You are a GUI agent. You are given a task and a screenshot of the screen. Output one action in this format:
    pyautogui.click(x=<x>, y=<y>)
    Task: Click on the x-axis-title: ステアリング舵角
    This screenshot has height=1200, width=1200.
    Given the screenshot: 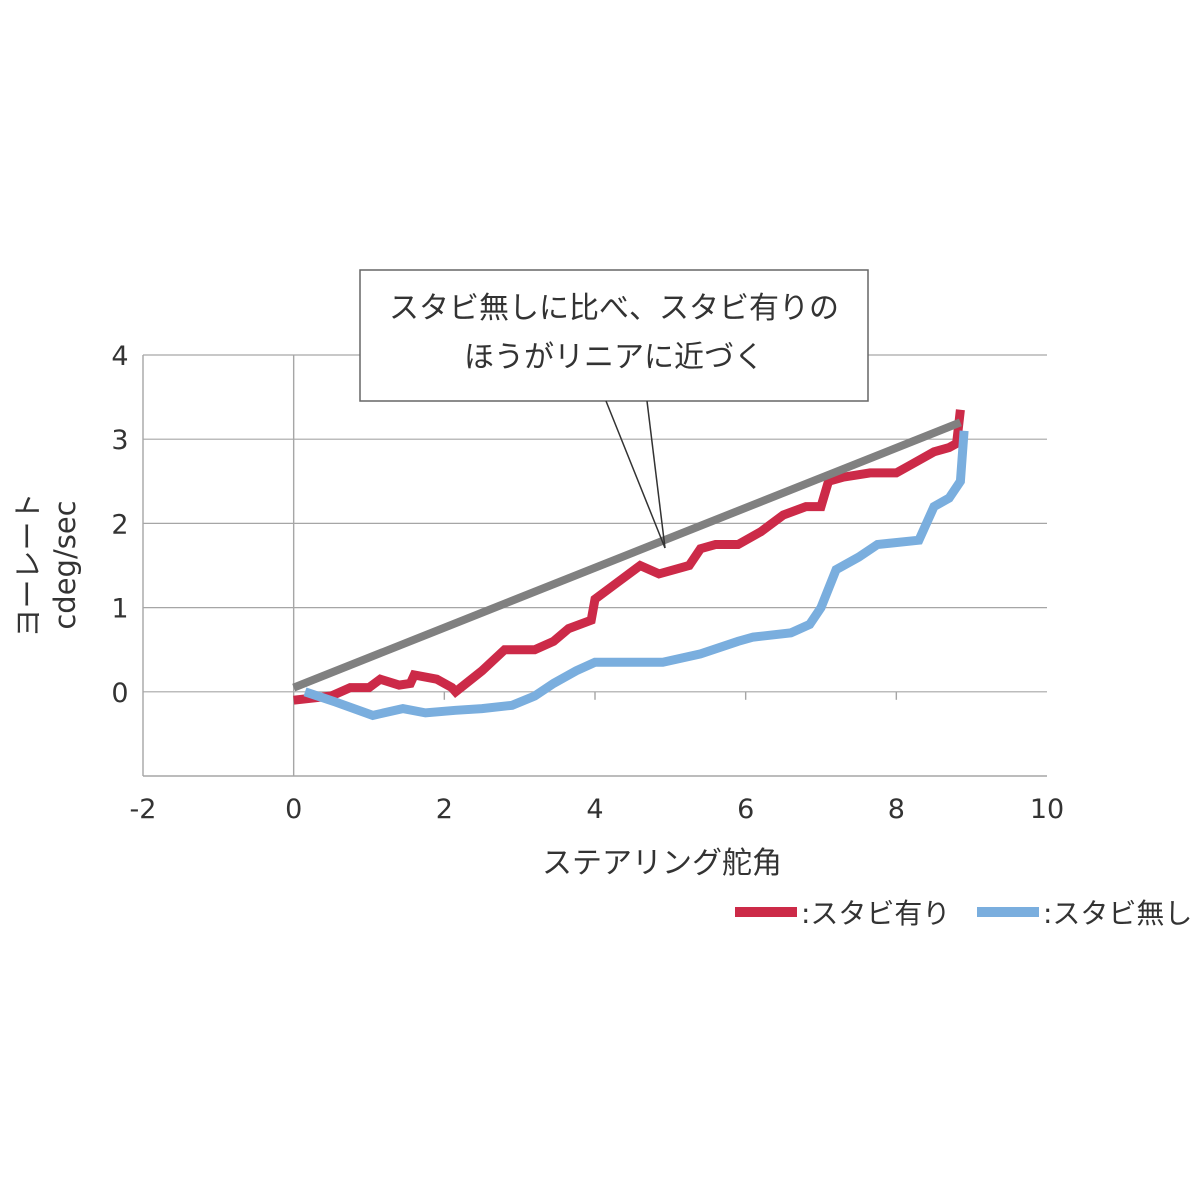 What is the action you would take?
    pyautogui.click(x=662, y=863)
    